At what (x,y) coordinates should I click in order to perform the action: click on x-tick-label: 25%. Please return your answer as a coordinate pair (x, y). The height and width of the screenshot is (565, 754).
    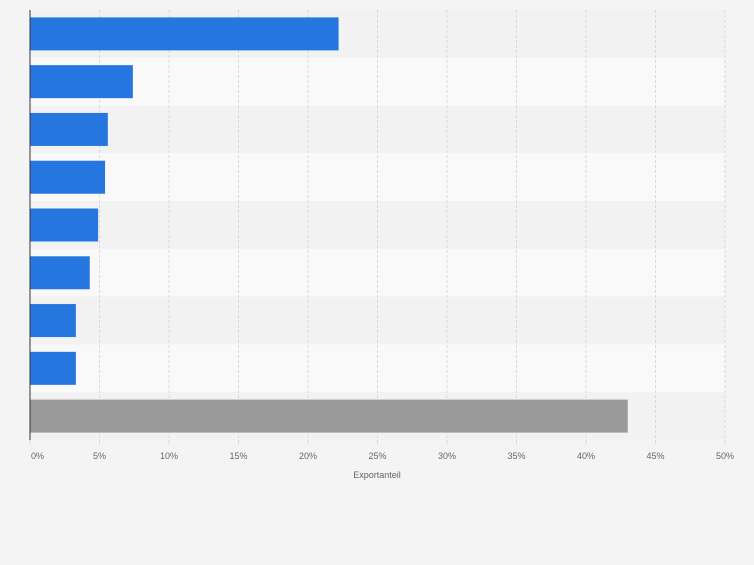
    Looking at the image, I should click on (377, 456).